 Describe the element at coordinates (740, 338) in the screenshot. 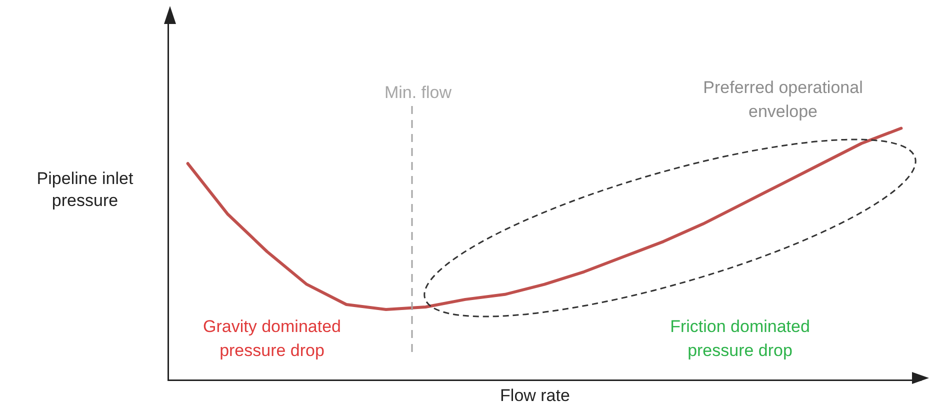

I see `annotation: Friction dominated pressure drop` at that location.